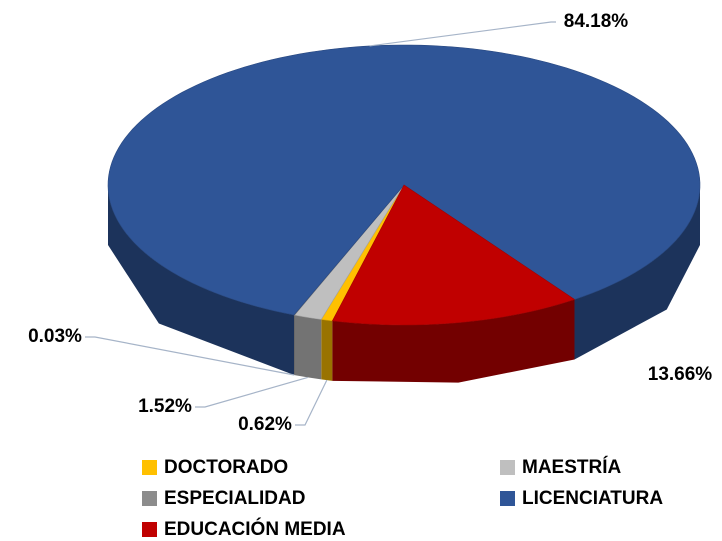 Image resolution: width=722 pixels, height=541 pixels. I want to click on data-label: 84.18%, so click(596, 21).